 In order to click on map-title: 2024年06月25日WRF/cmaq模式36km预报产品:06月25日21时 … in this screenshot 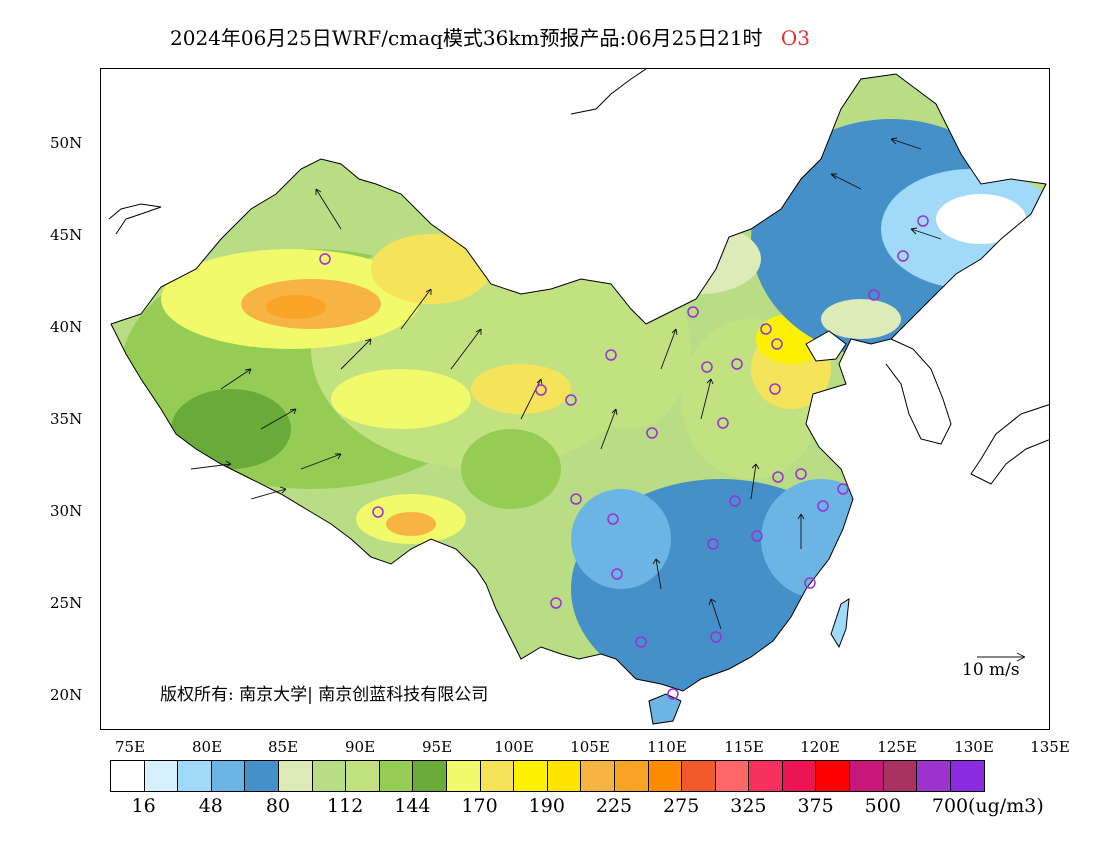, I will do `click(490, 36)`.